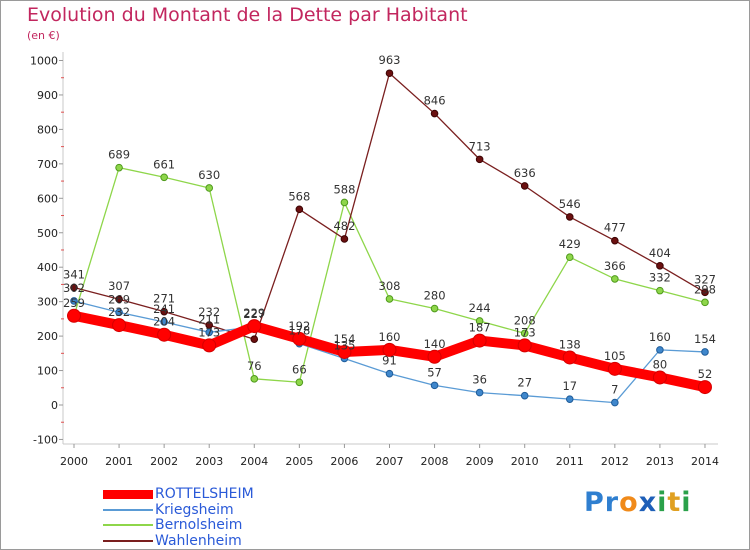  I want to click on legend-item-kriegsheim: Kriegsheim, so click(168, 510).